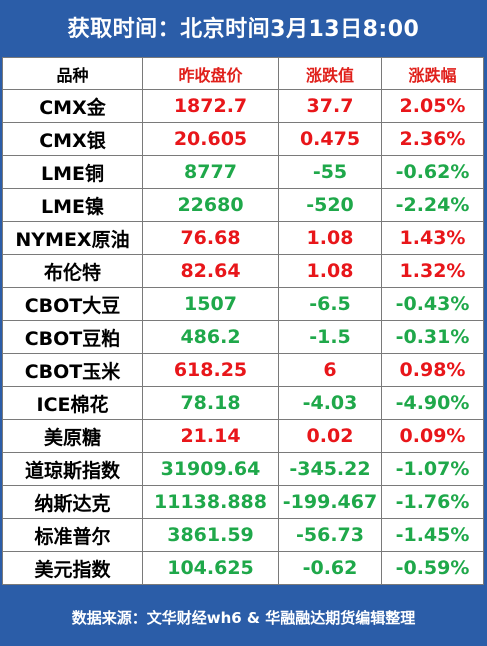 The width and height of the screenshot is (487, 646). I want to click on cell-change: 0.475, so click(330, 139).